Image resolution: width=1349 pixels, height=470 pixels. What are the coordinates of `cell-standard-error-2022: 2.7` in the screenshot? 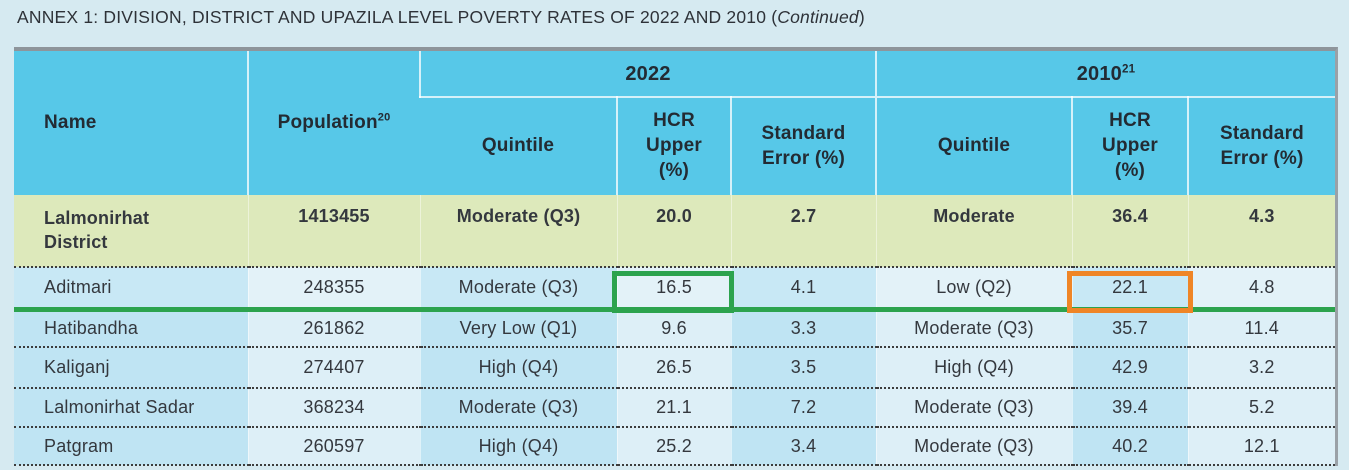 It's located at (803, 231).